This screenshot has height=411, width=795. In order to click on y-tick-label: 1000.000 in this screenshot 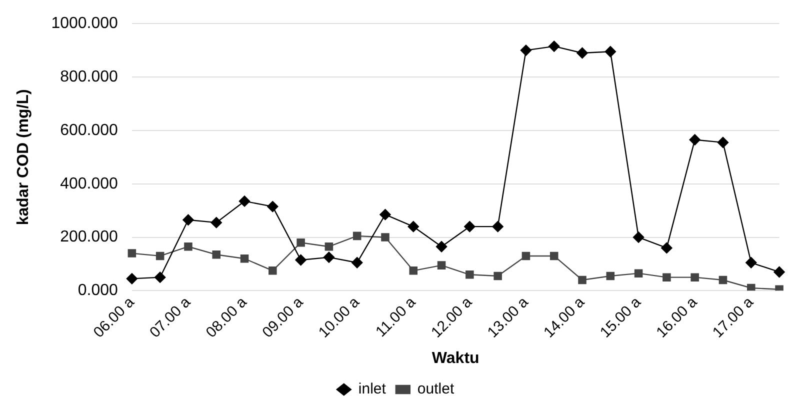, I will do `click(84, 23)`.